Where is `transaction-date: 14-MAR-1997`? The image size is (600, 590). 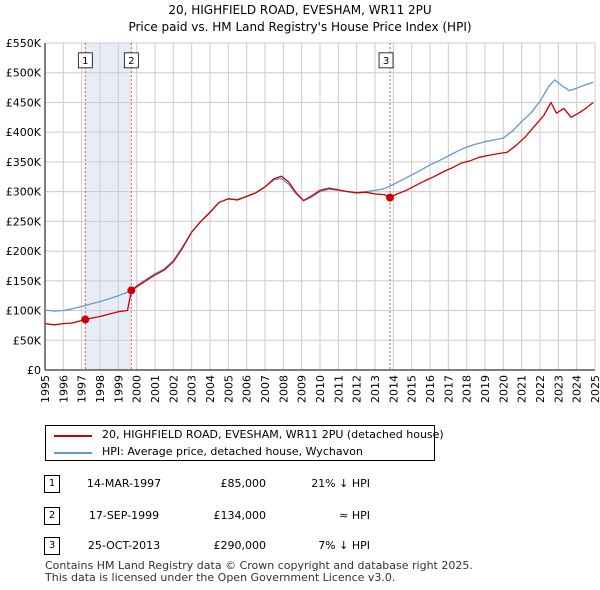 transaction-date: 14-MAR-1997 is located at coordinates (124, 483).